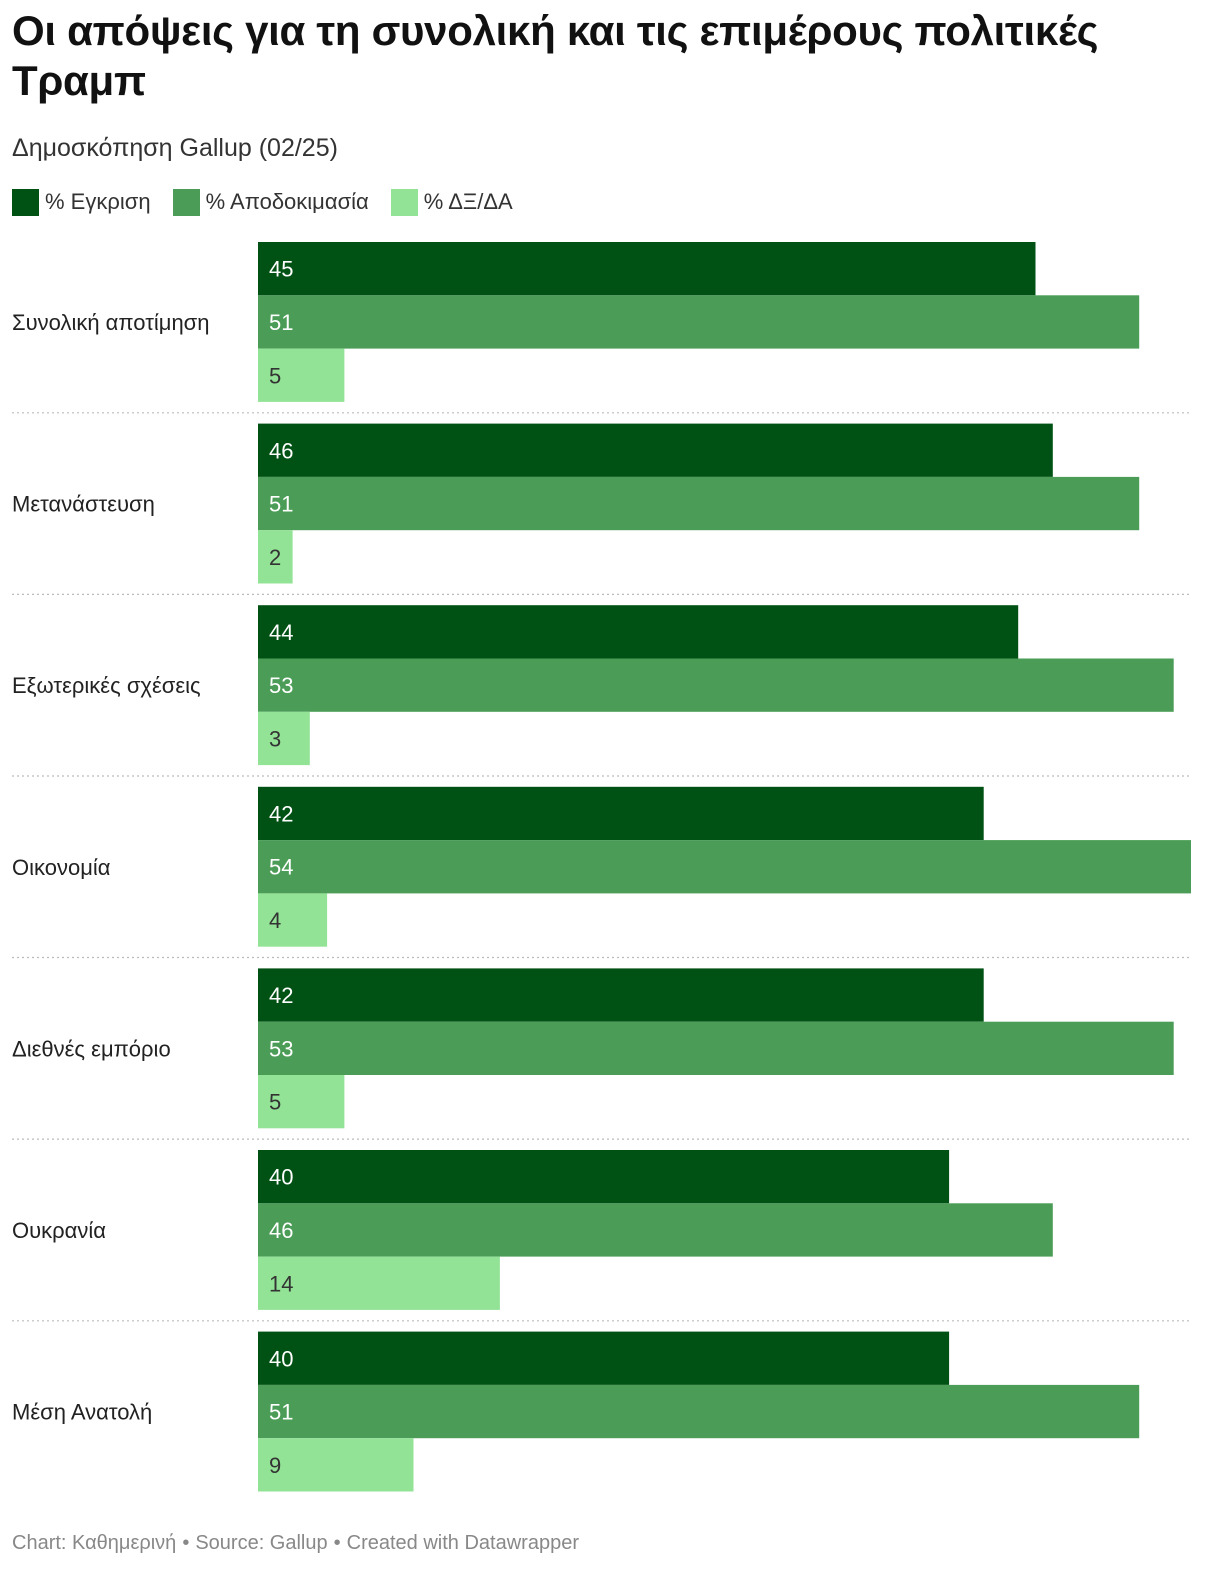 The width and height of the screenshot is (1220, 1590). Describe the element at coordinates (281, 632) in the screenshot. I see `bar-value-label: 44` at that location.